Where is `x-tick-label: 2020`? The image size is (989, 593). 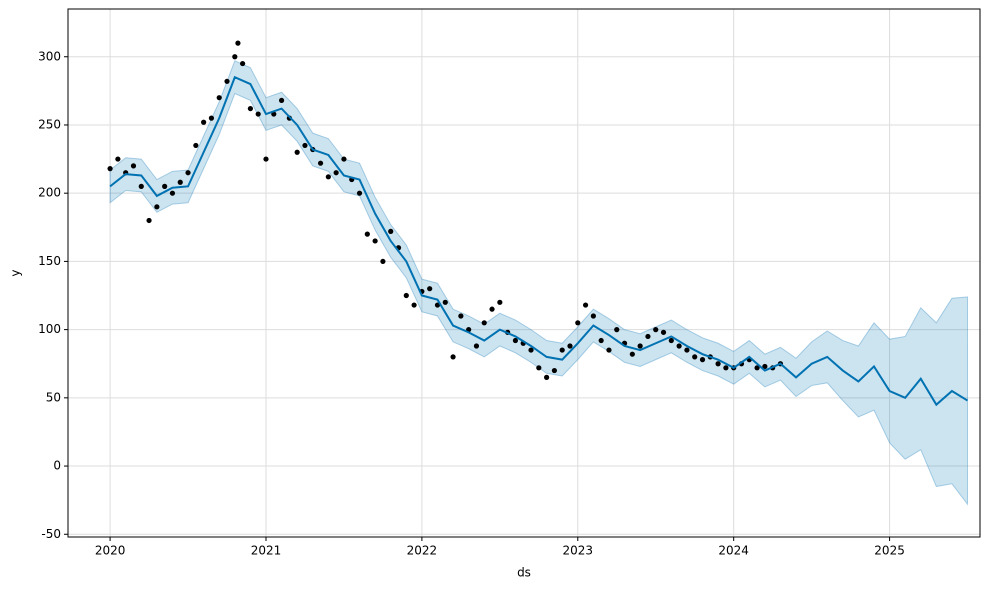
x-tick-label: 2020 is located at coordinates (110, 551).